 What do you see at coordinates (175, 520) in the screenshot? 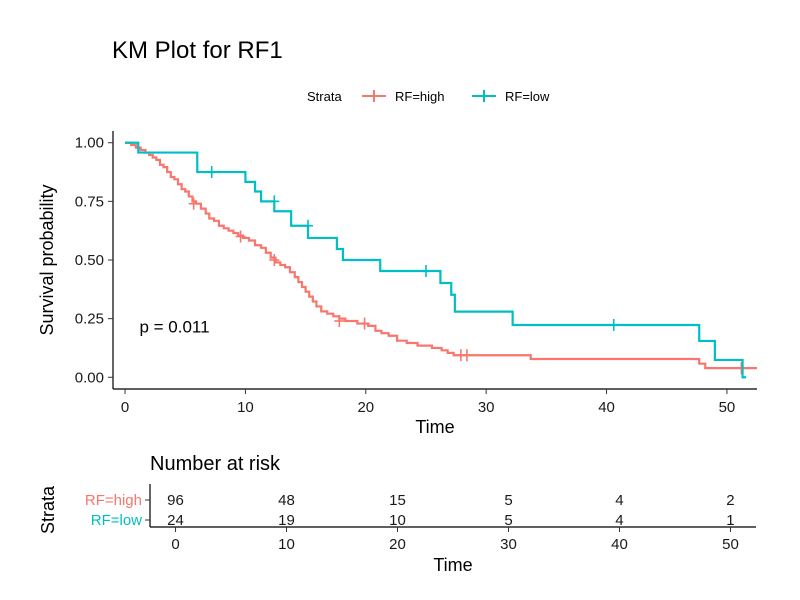
I see `risk-count: 24` at bounding box center [175, 520].